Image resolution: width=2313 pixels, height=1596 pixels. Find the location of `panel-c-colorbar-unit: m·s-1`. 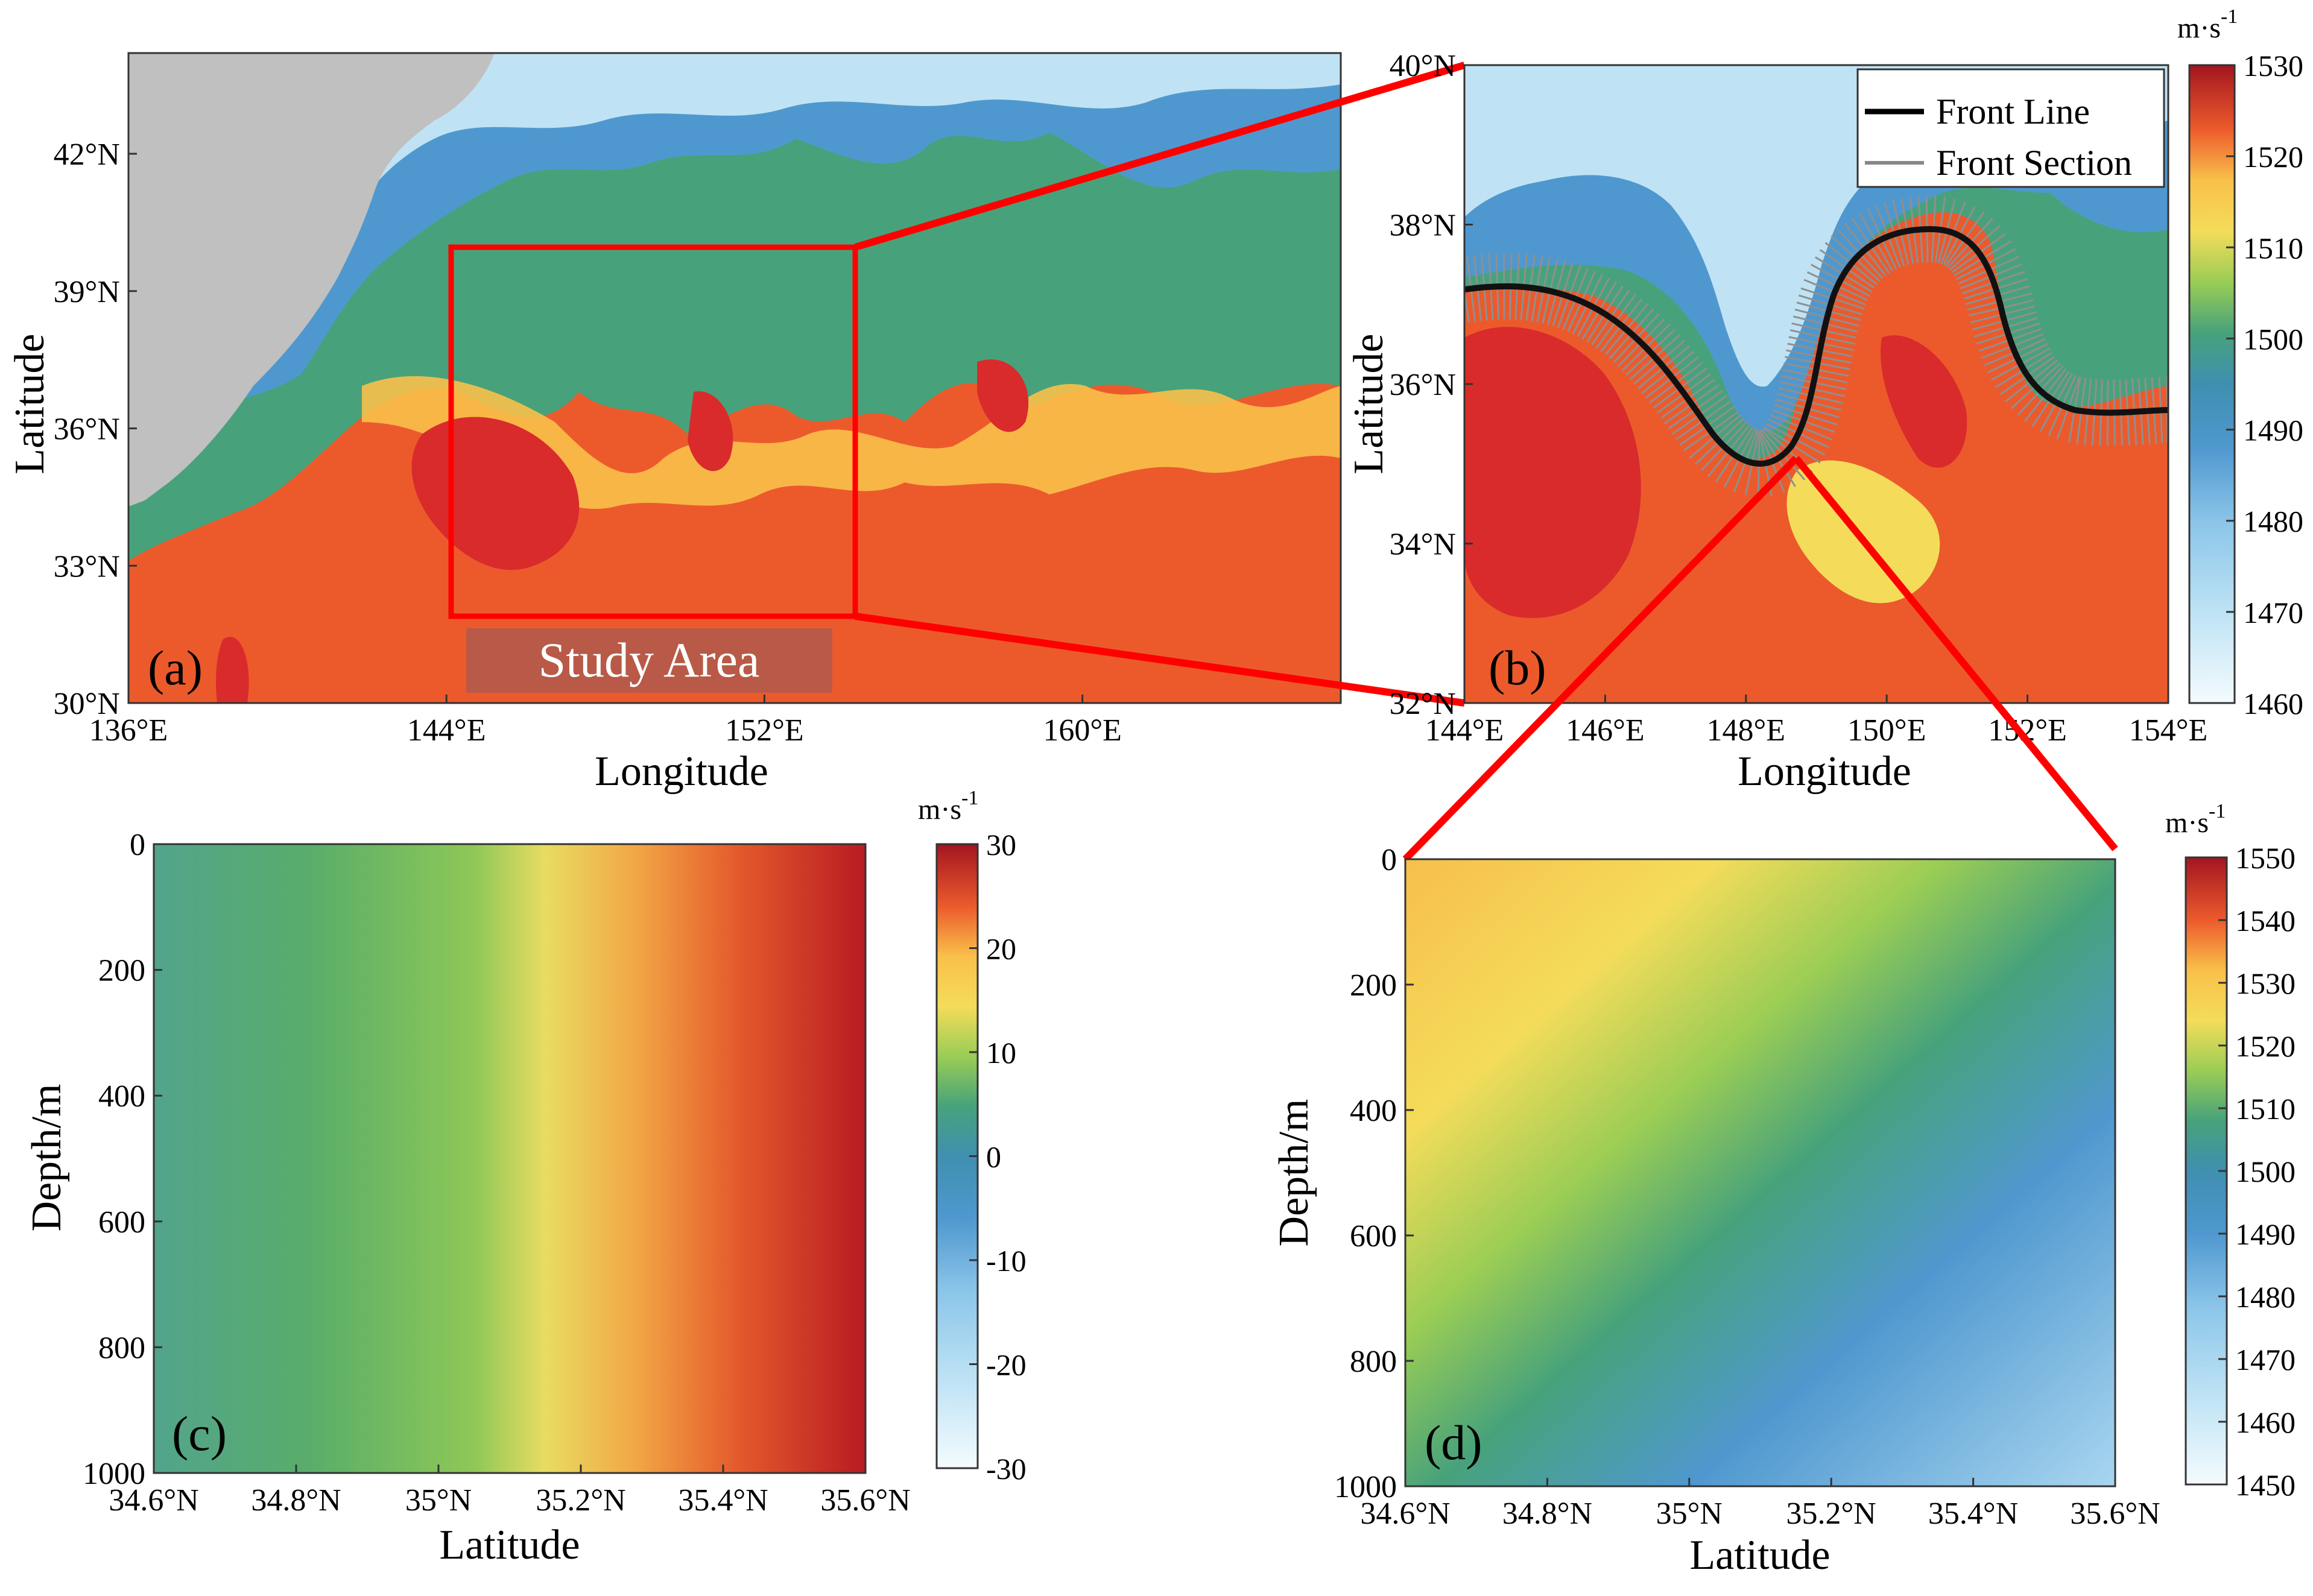

panel-c-colorbar-unit: m·s-1 is located at coordinates (948, 806).